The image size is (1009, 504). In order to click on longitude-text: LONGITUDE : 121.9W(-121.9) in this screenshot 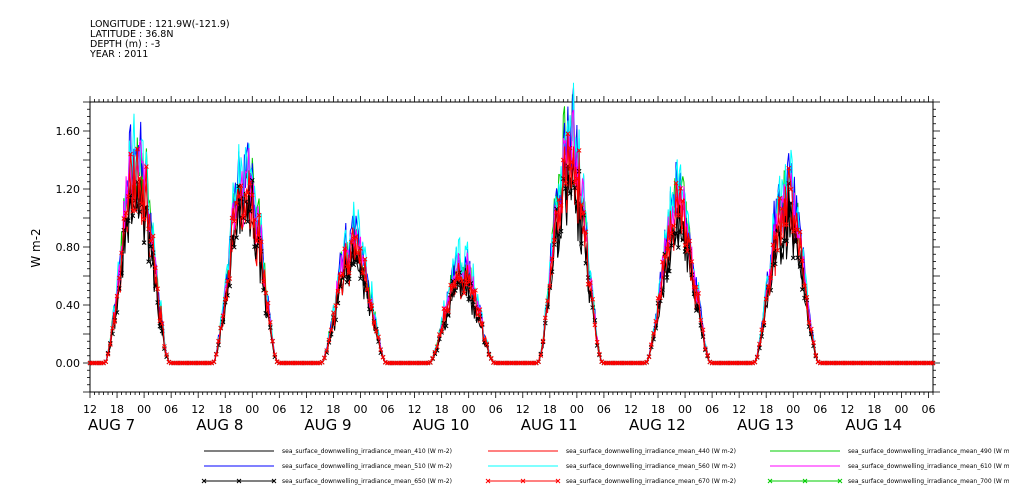, I will do `click(160, 24)`.